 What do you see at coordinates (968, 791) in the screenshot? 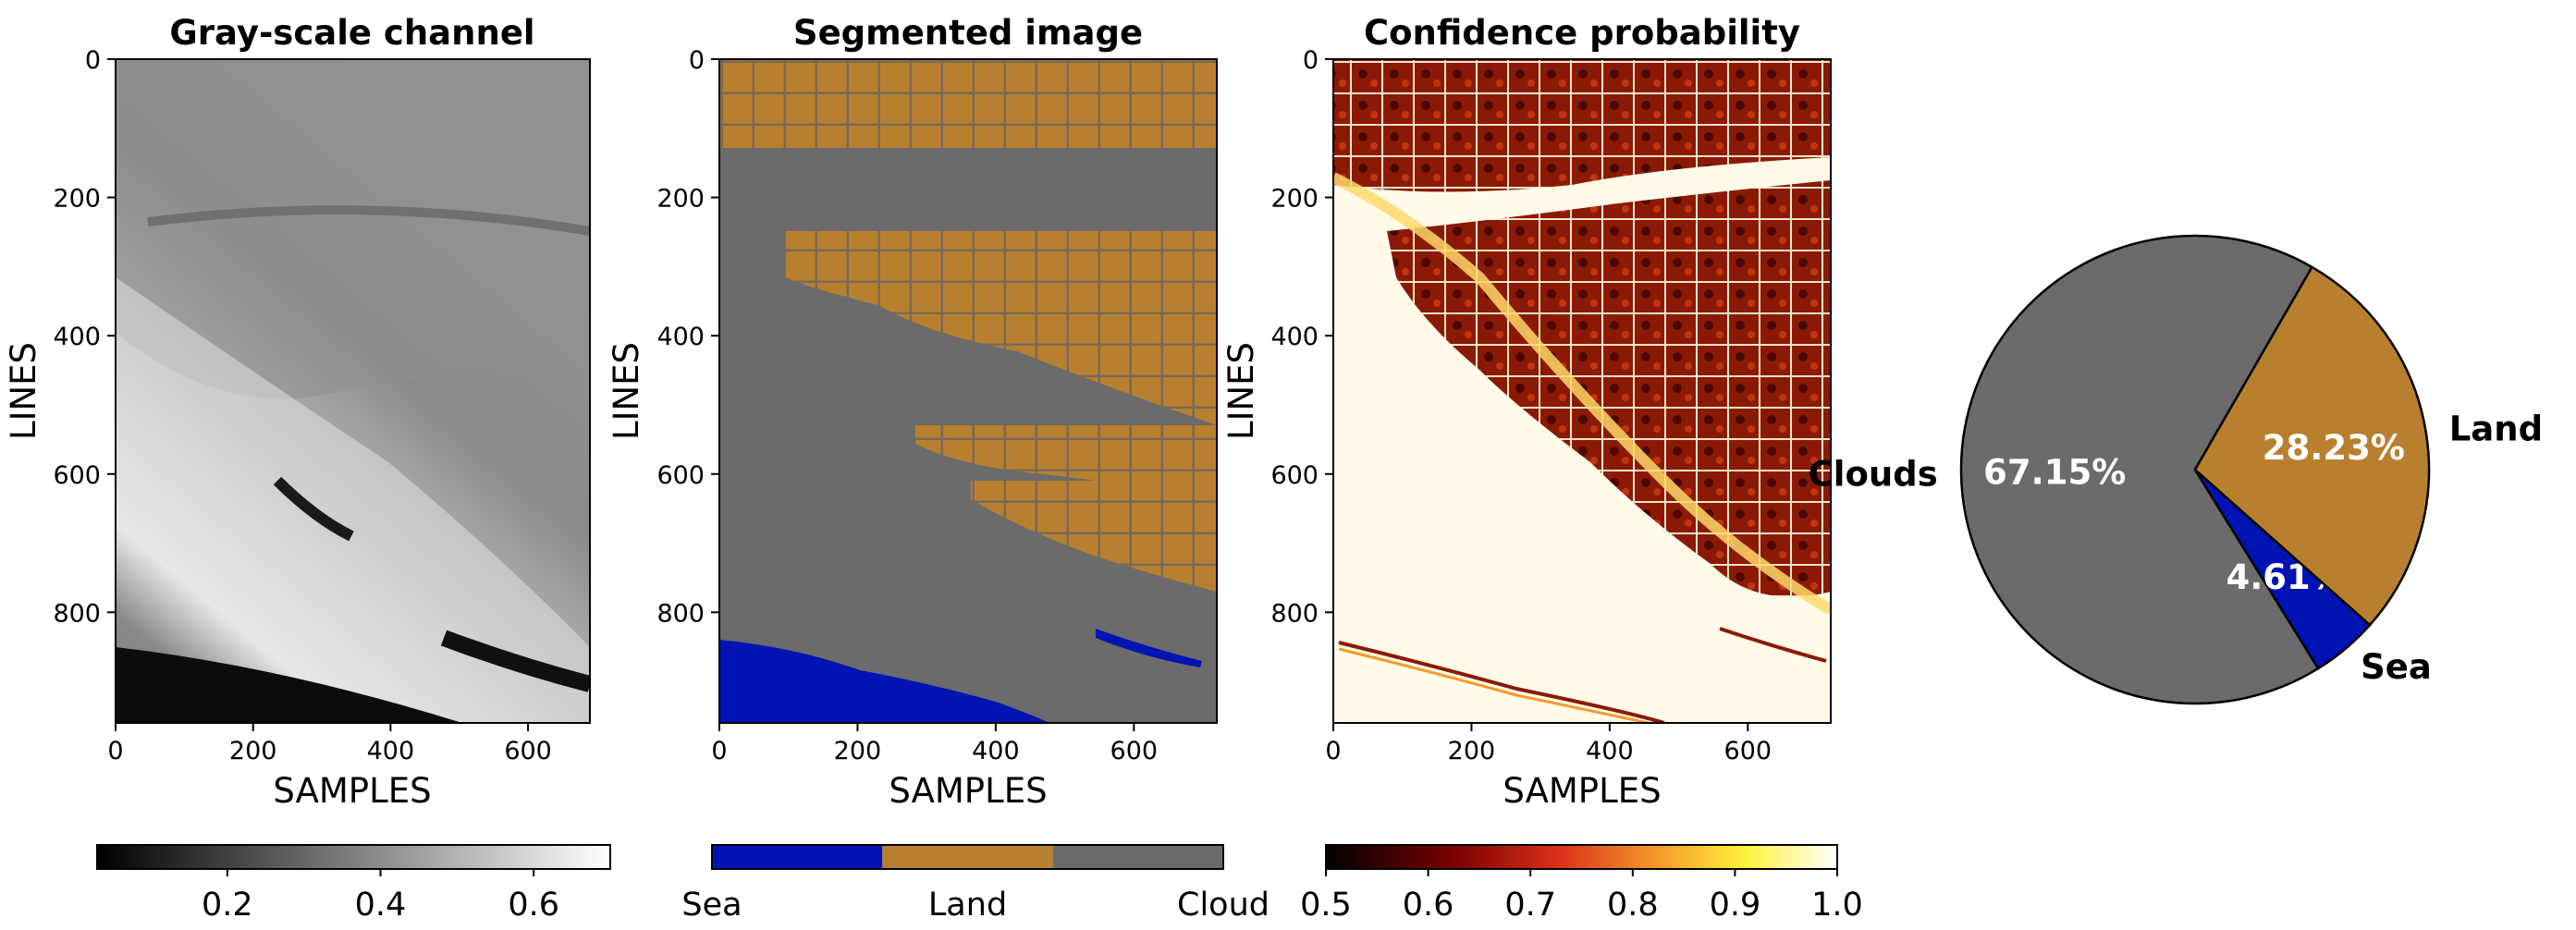
I see `segmented-xlabel: SAMPLES` at bounding box center [968, 791].